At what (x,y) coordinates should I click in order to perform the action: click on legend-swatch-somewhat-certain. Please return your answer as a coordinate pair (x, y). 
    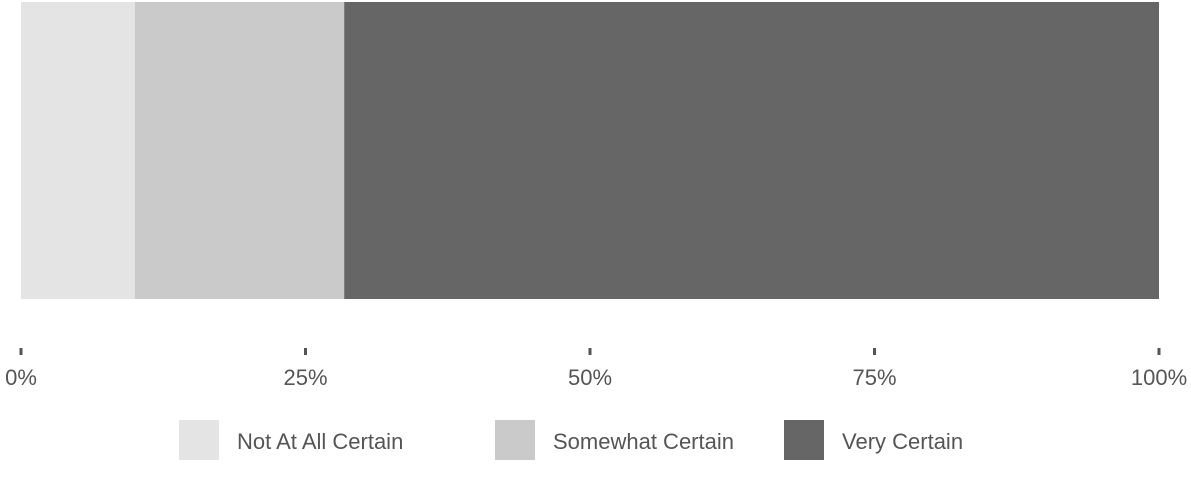
    Looking at the image, I should click on (515, 440).